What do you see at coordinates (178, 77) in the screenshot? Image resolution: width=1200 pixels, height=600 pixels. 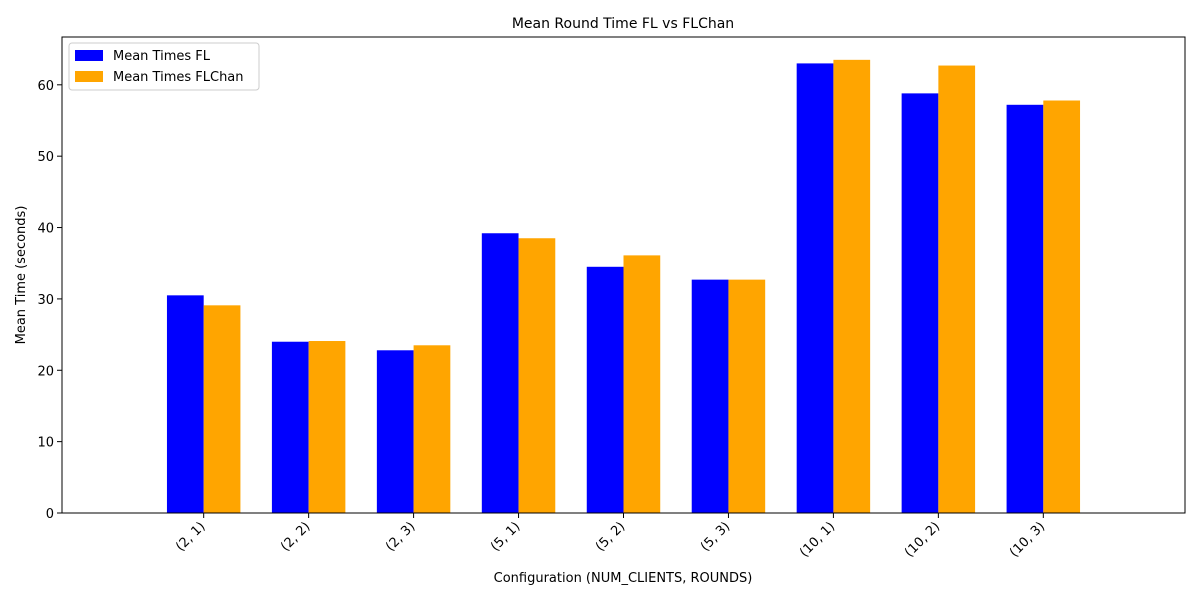 I see `legend-label-1: Mean Times FLChan` at bounding box center [178, 77].